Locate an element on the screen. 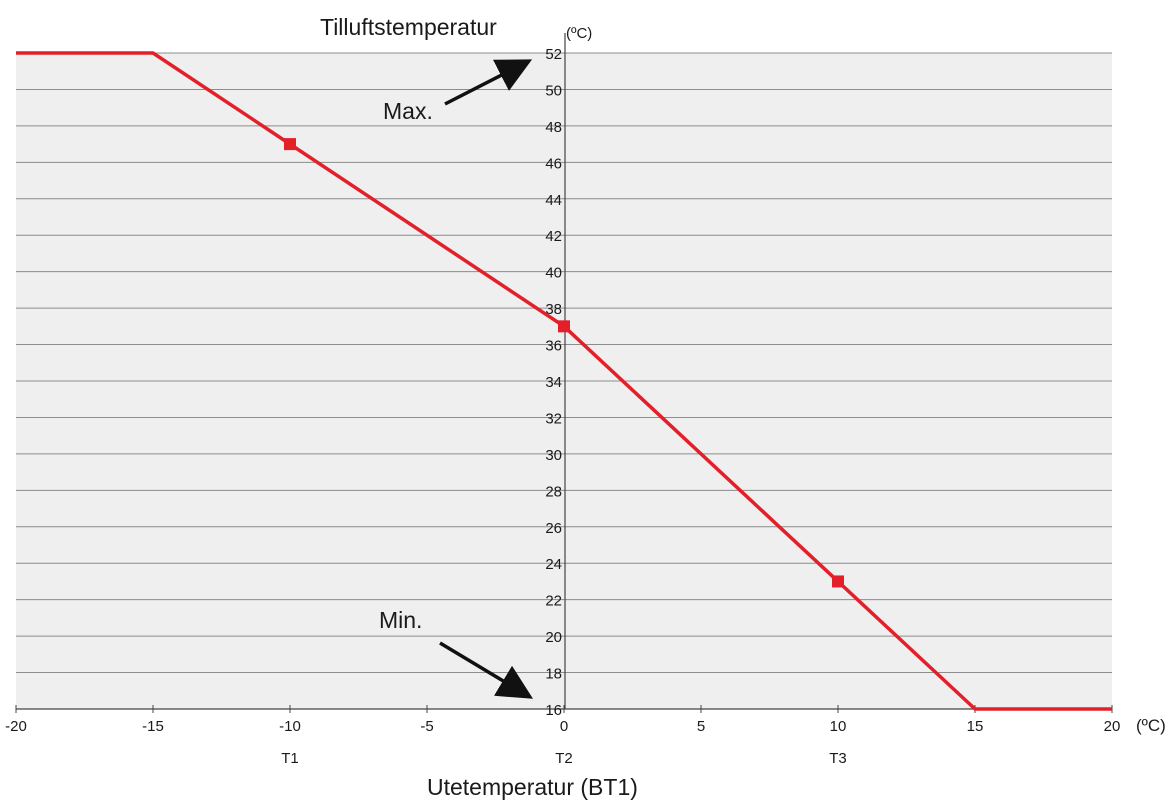 This screenshot has width=1173, height=805. x-tick-label: -5 is located at coordinates (426, 726).